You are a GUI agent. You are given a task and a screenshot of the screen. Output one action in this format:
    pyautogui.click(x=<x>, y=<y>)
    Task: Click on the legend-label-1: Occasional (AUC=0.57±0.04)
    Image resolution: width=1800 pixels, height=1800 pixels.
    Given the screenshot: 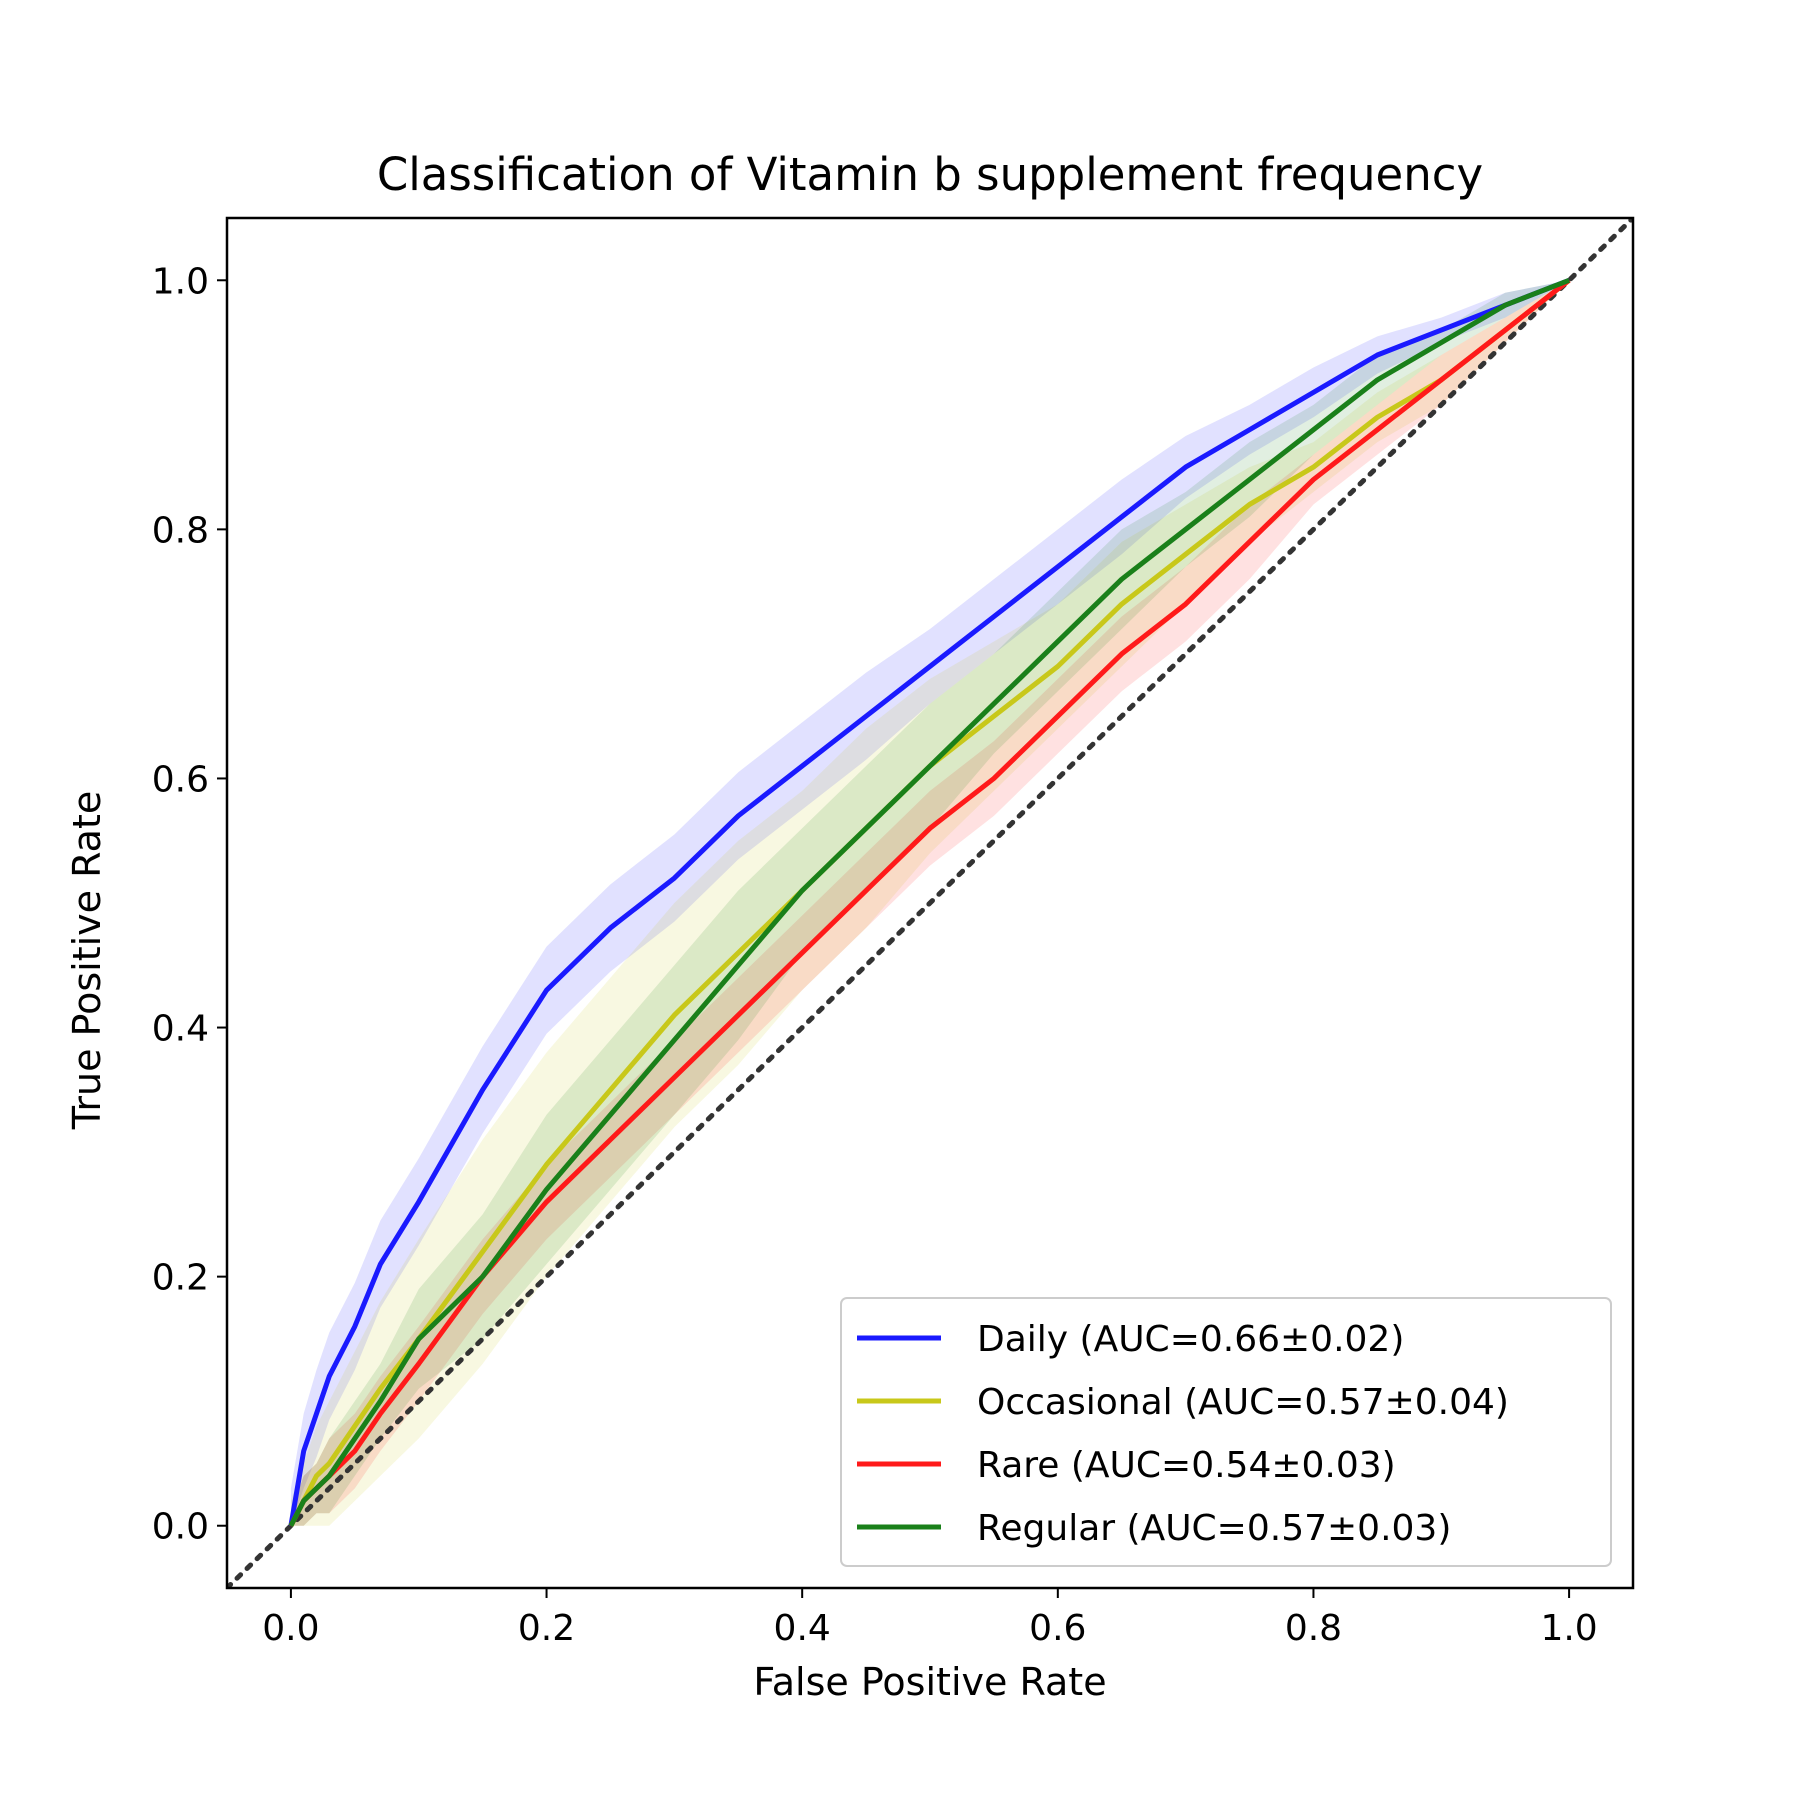 What is the action you would take?
    pyautogui.click(x=1243, y=1402)
    